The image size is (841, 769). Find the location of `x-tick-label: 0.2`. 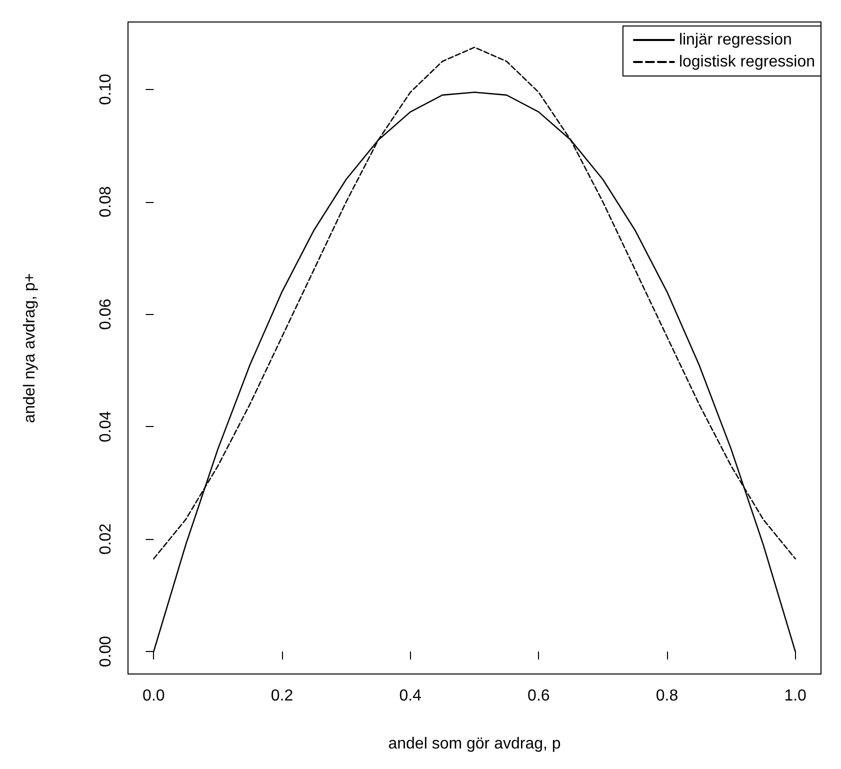

x-tick-label: 0.2 is located at coordinates (282, 696).